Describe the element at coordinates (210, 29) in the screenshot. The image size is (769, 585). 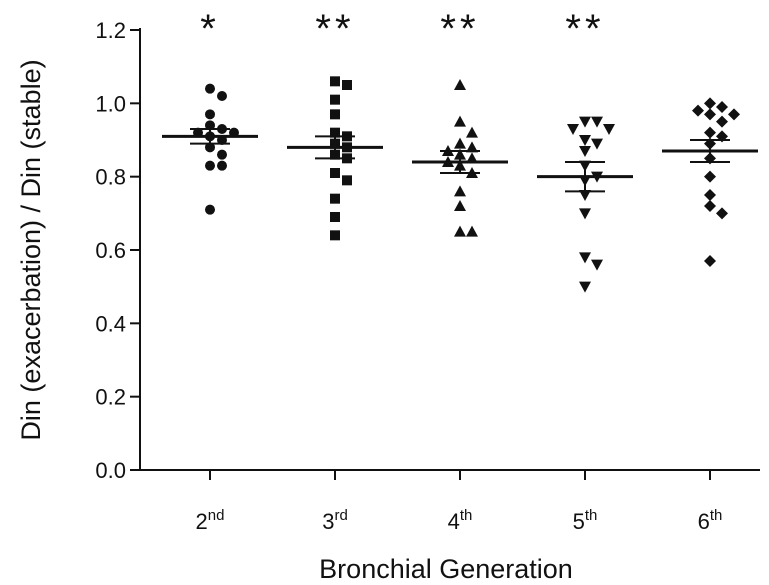
I see `significance-label: *` at that location.